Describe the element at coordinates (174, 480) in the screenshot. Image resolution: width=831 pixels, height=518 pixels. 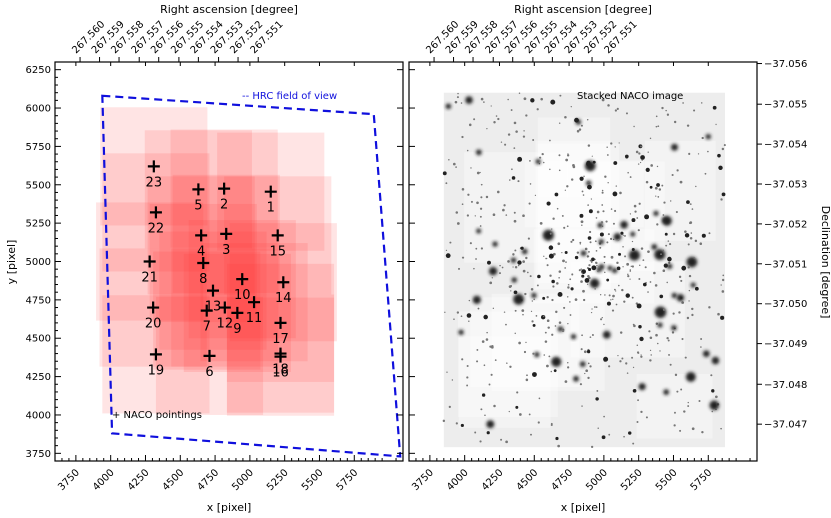
I see `x-tick-label-4500: 4500` at that location.